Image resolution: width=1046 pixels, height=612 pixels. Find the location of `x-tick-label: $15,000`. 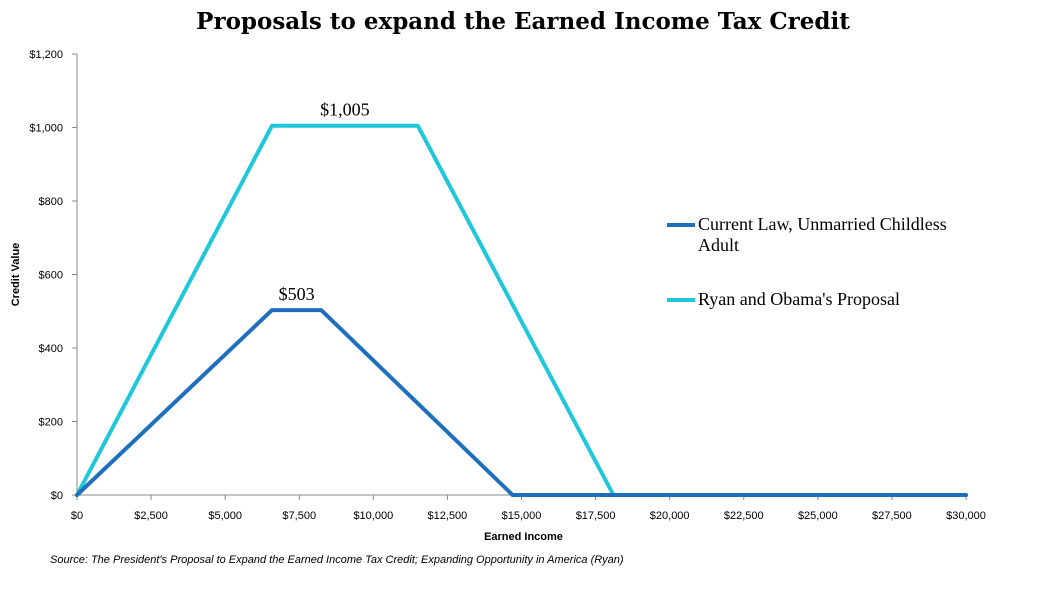

x-tick-label: $15,000 is located at coordinates (522, 516).